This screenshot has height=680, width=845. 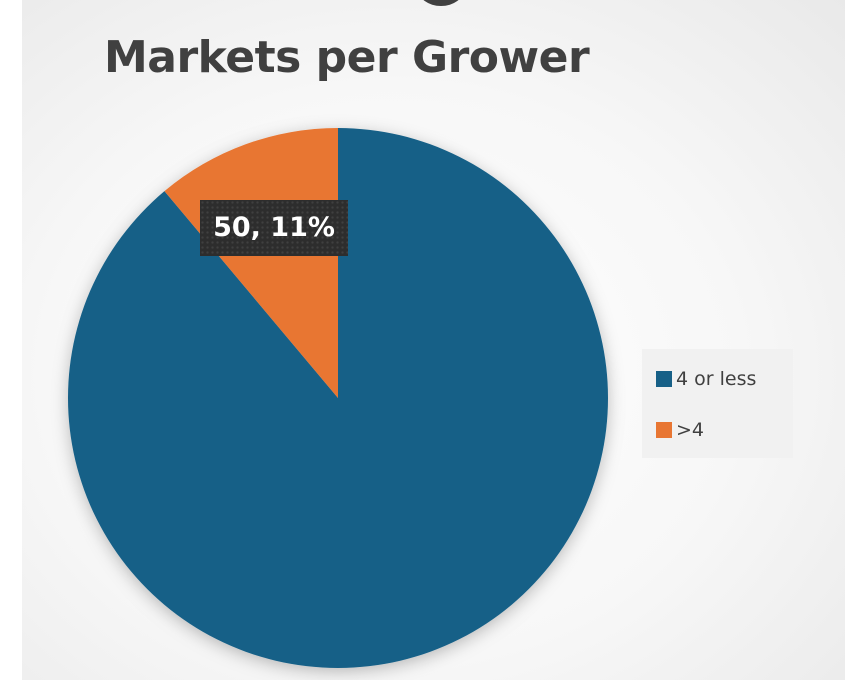 I want to click on legend: 4 or less >4, so click(x=717, y=403).